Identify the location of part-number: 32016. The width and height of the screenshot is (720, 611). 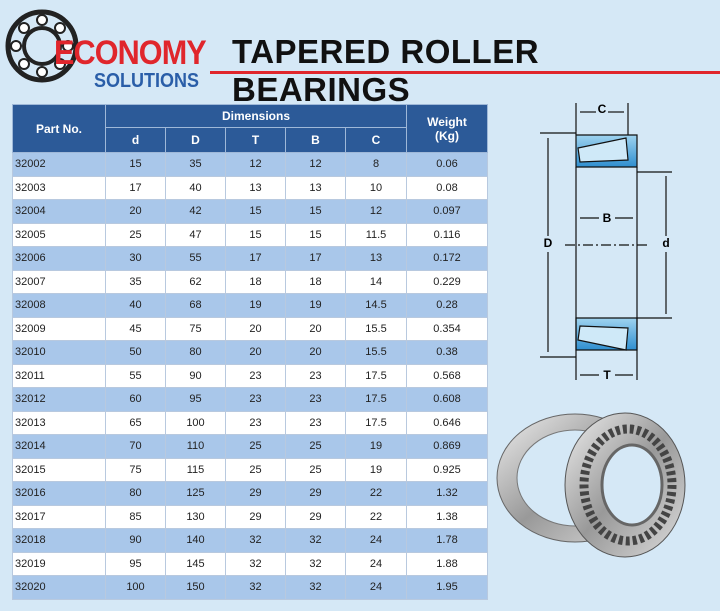
(59, 493).